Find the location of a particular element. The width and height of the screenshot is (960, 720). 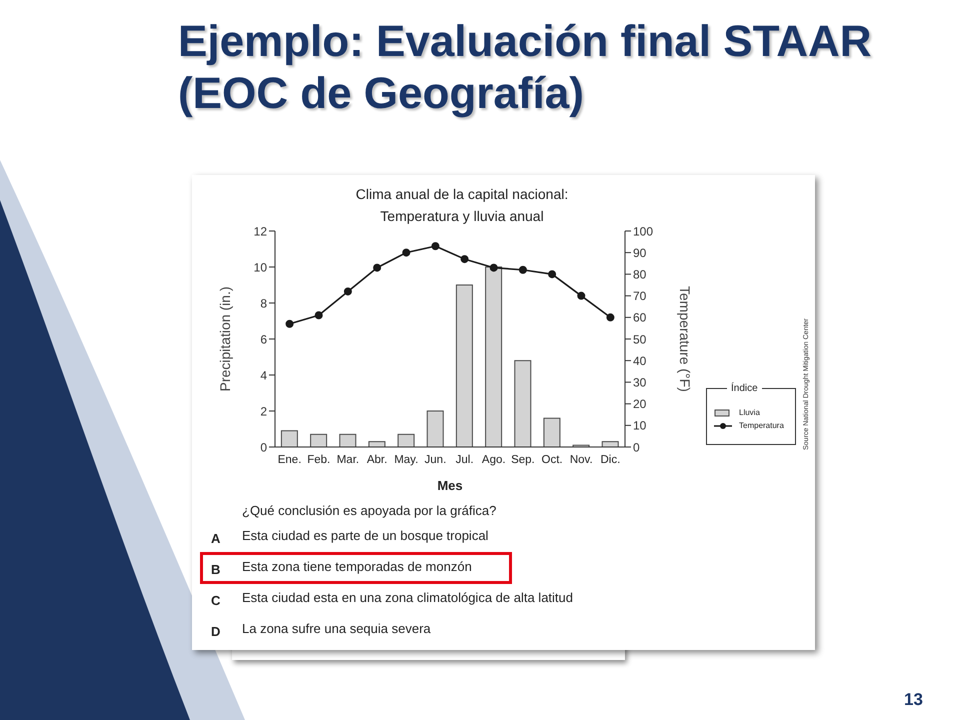

x-tick-label: Ene. is located at coordinates (290, 460).